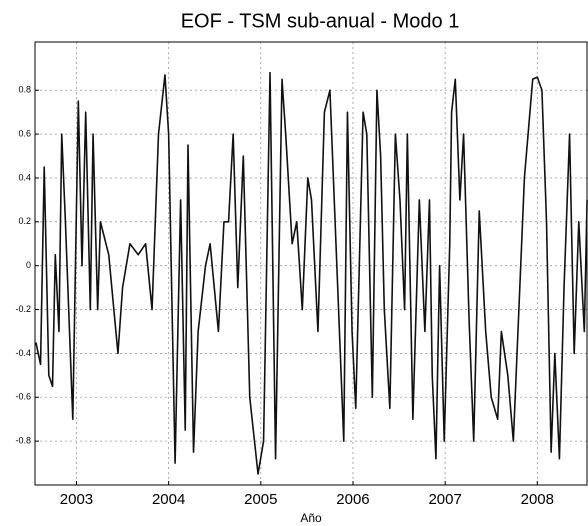  I want to click on y-tick-label: -0.2, so click(23, 309).